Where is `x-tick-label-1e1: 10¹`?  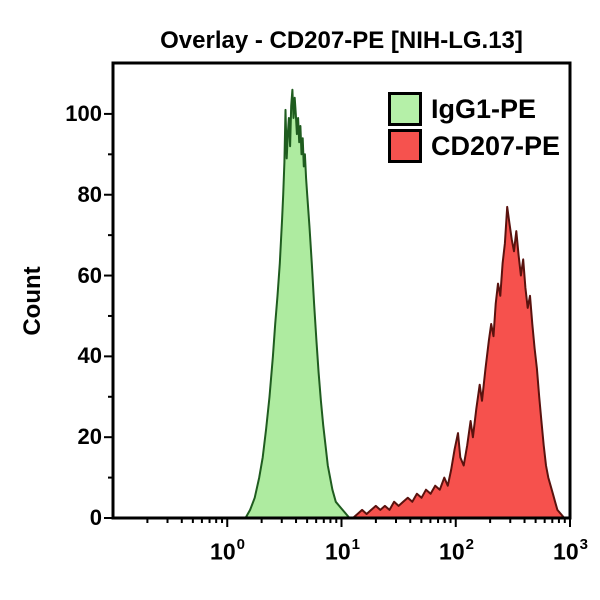
x-tick-label-1e1: 10¹ is located at coordinates (342, 550).